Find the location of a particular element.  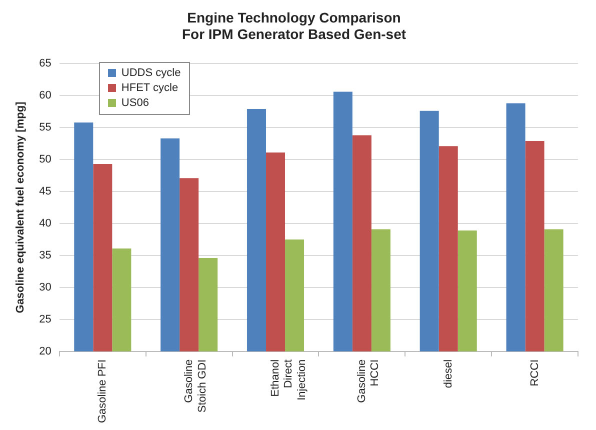

y-tick-label: 55 is located at coordinates (45, 128).